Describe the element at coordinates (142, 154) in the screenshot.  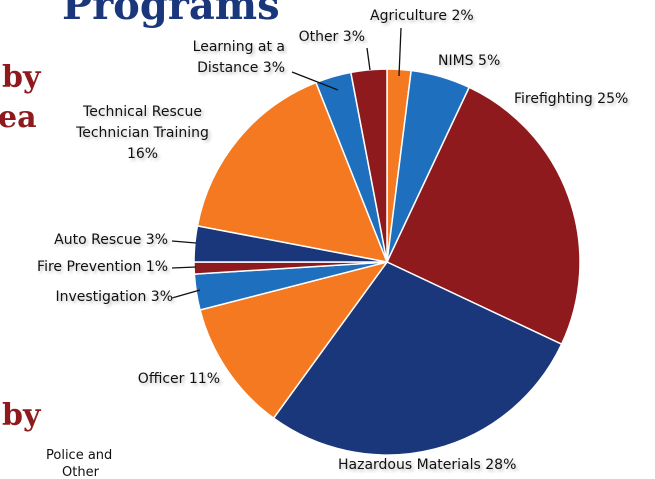
I see `value-label: 16%` at that location.